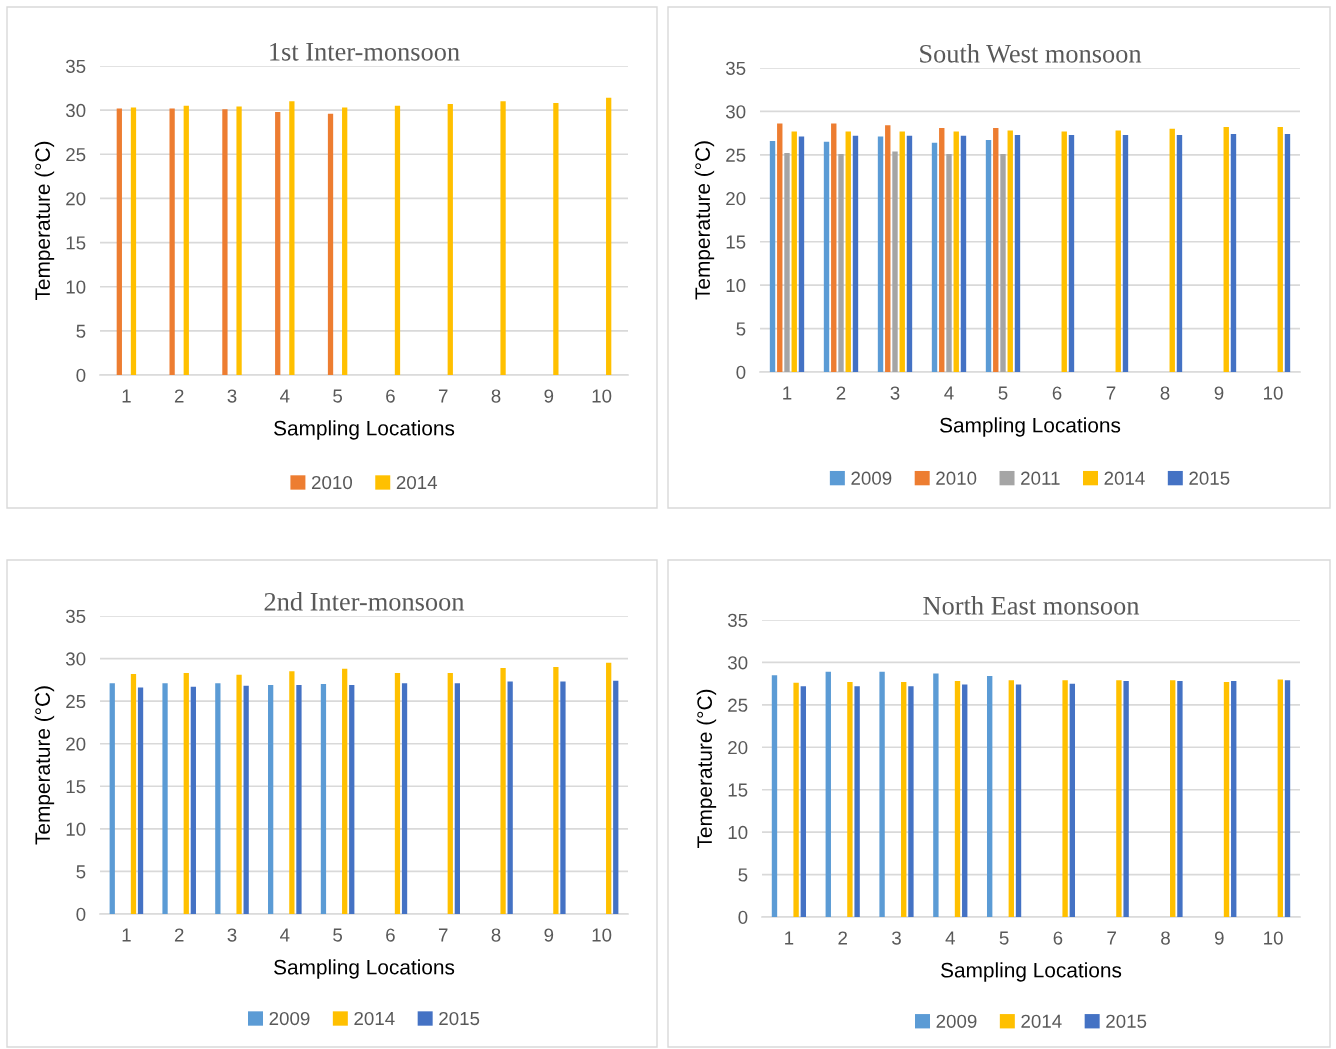  What do you see at coordinates (44, 765) in the screenshot?
I see `y-axis-title: Temperature (°C)` at bounding box center [44, 765].